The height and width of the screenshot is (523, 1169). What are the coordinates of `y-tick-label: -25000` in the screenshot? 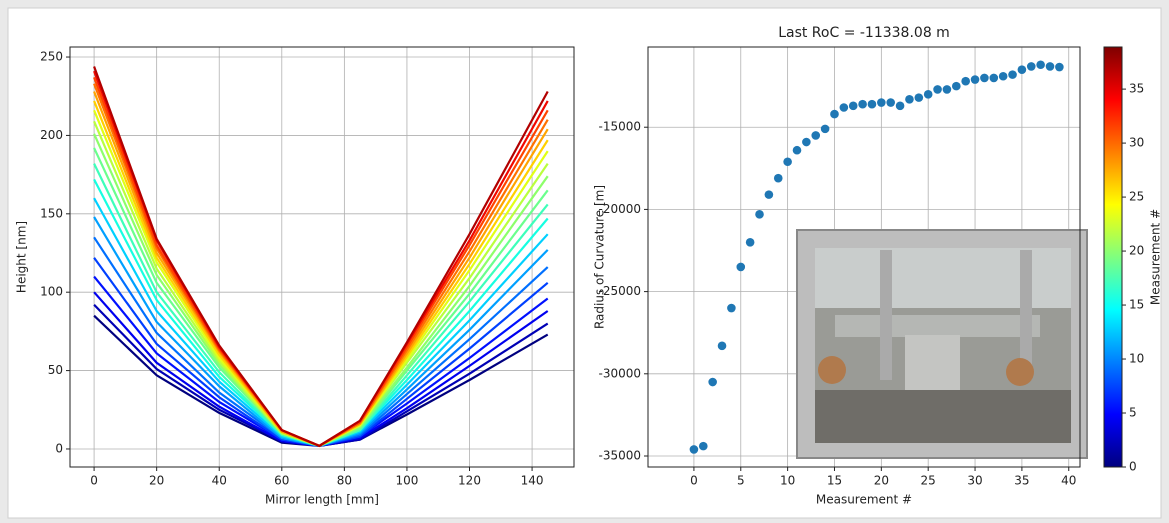 It's located at (619, 291).